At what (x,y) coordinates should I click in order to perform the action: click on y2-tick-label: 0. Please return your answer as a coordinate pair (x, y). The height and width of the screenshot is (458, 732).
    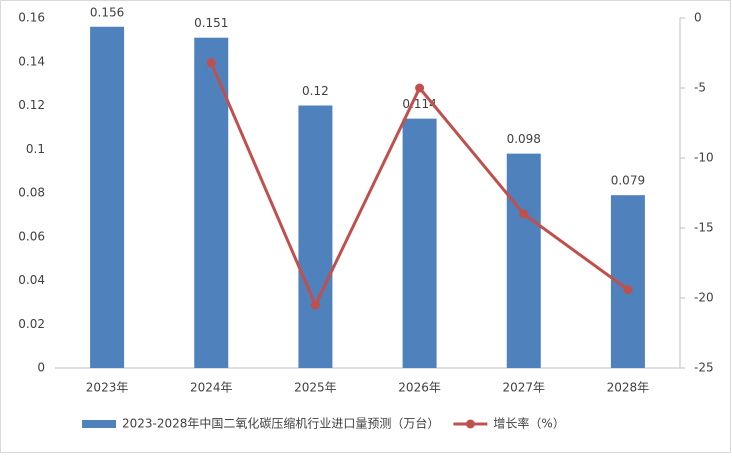
    Looking at the image, I should click on (698, 18).